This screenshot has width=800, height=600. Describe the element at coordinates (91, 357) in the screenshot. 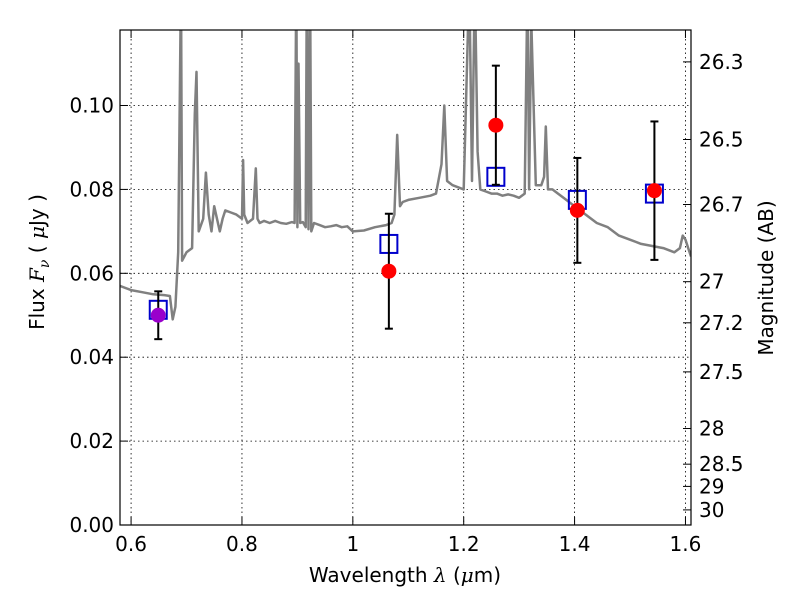

I see `y-tick-label: 0.04` at that location.